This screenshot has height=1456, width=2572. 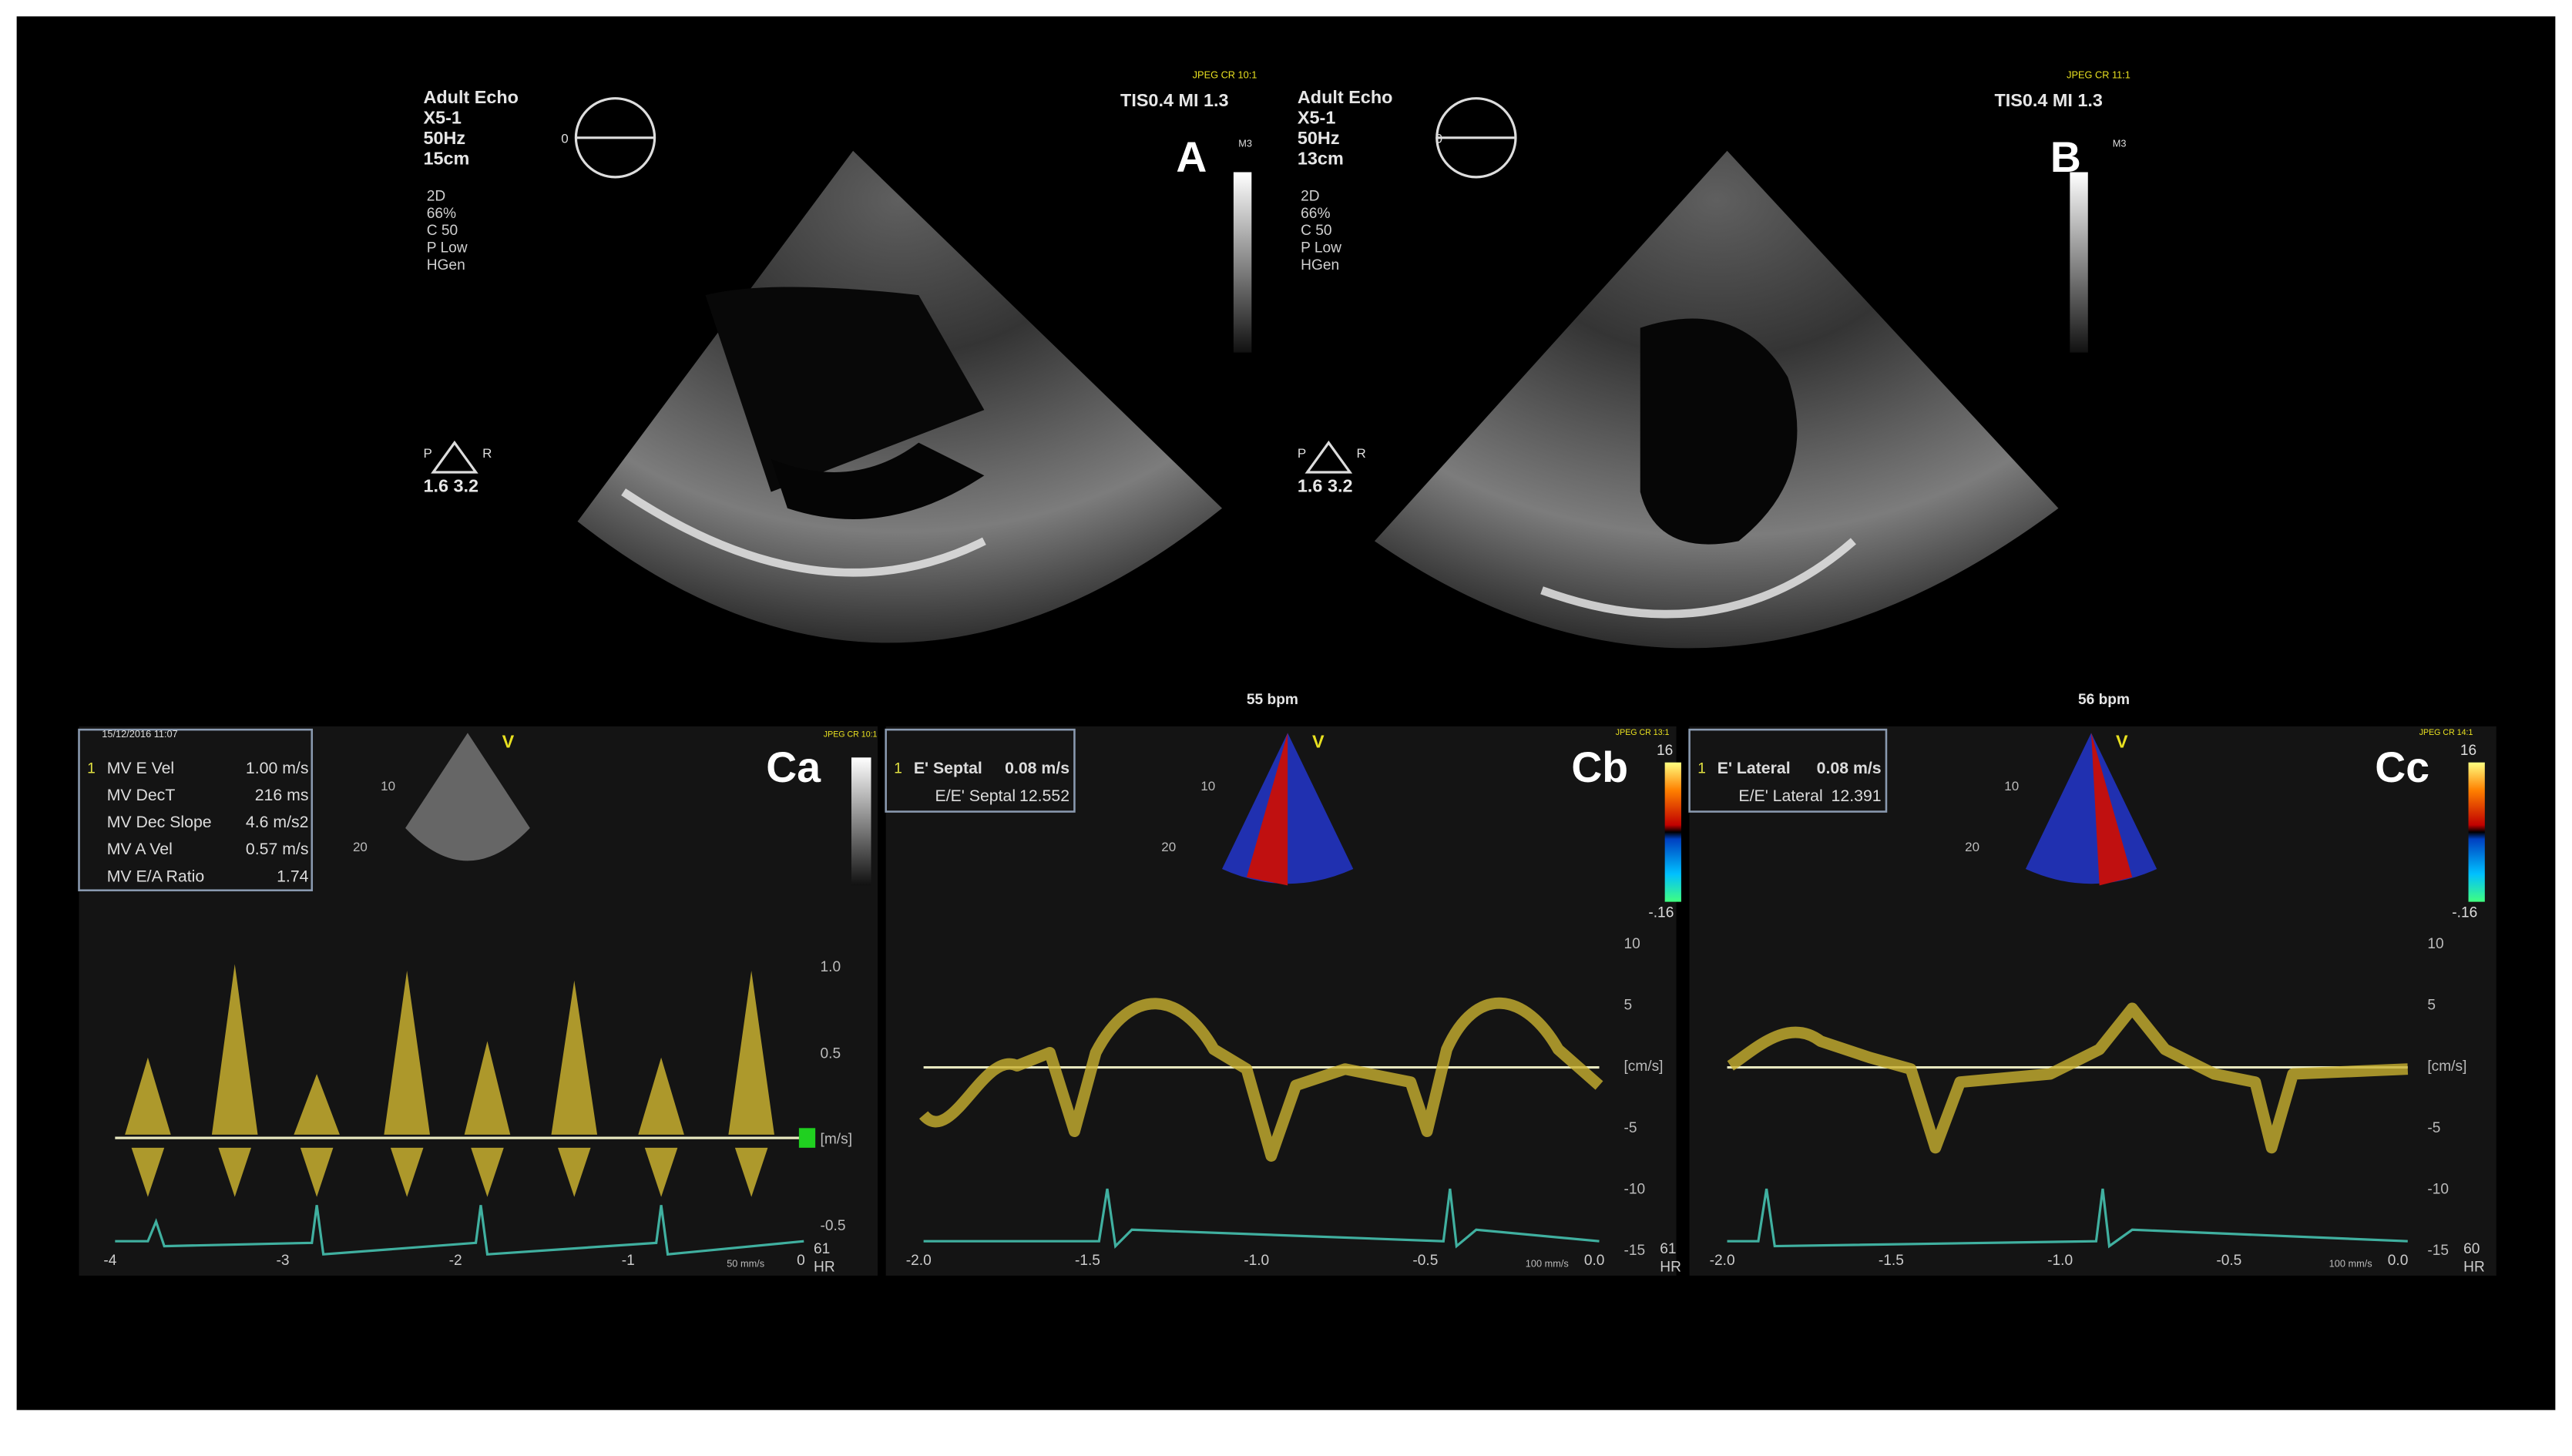 I want to click on measurement-value: 1.74, so click(x=293, y=876).